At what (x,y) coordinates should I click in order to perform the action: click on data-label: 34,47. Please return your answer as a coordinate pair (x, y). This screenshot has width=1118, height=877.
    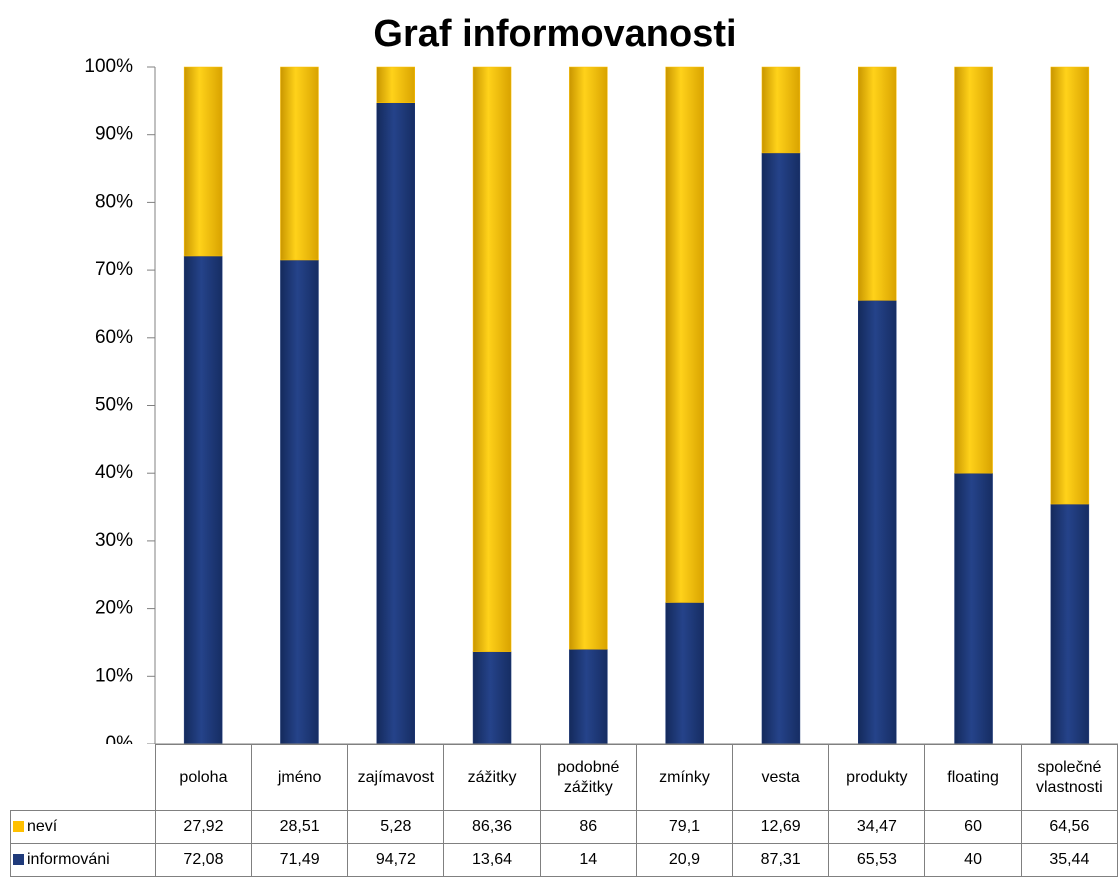
    Looking at the image, I should click on (877, 827).